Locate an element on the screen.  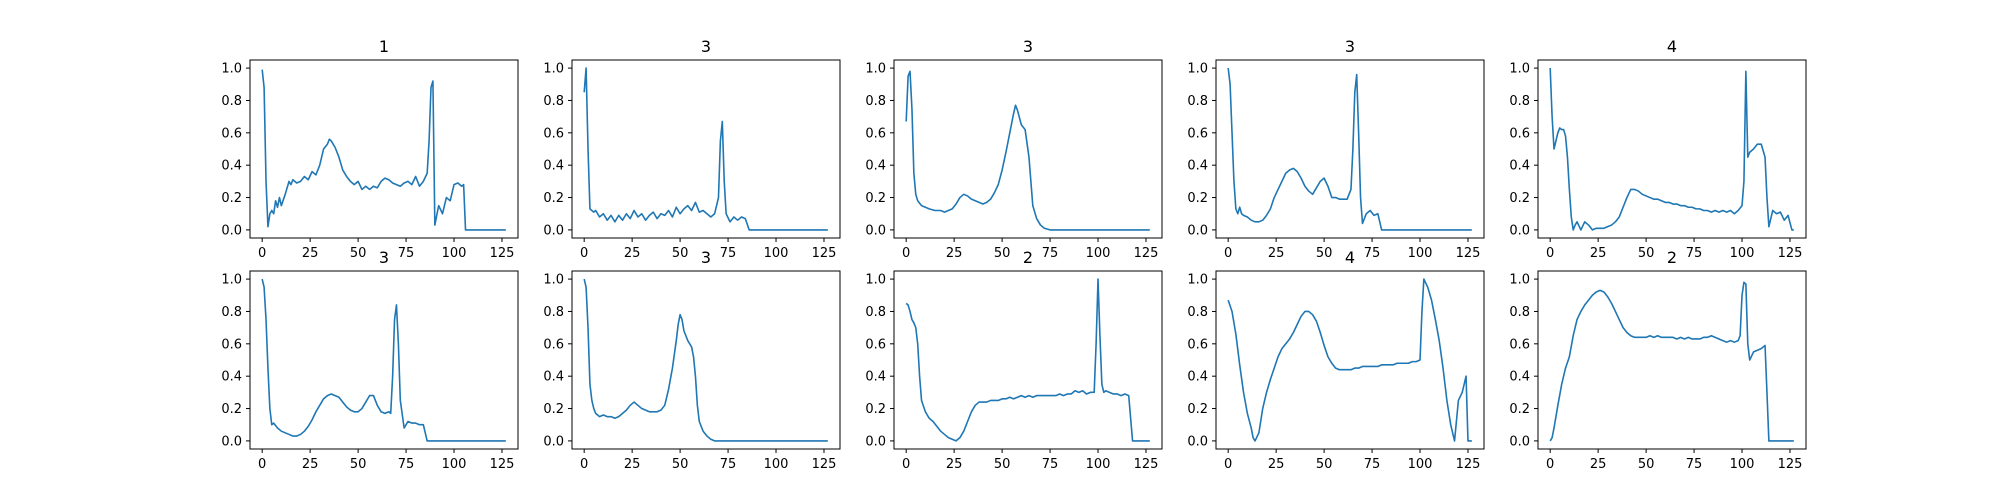
subplot-6: 3 0 25 50 75 100 125 0.0 0.2 0.4 0.6 0.8 1.0 is located at coordinates (370, 360).